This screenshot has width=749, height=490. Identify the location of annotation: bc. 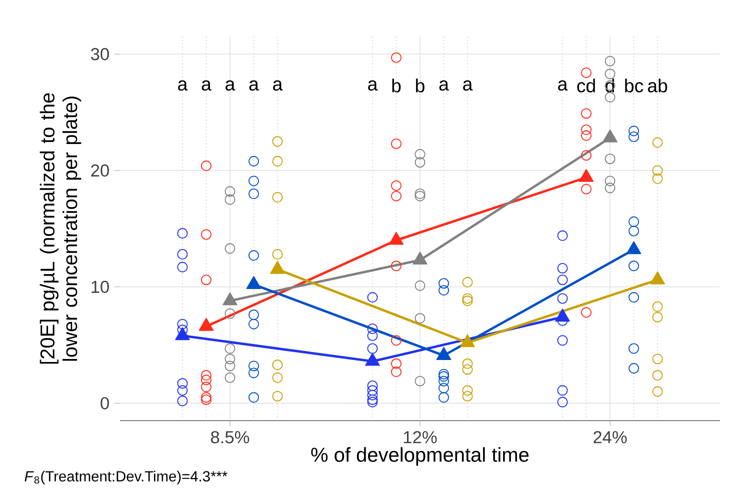
(634, 85).